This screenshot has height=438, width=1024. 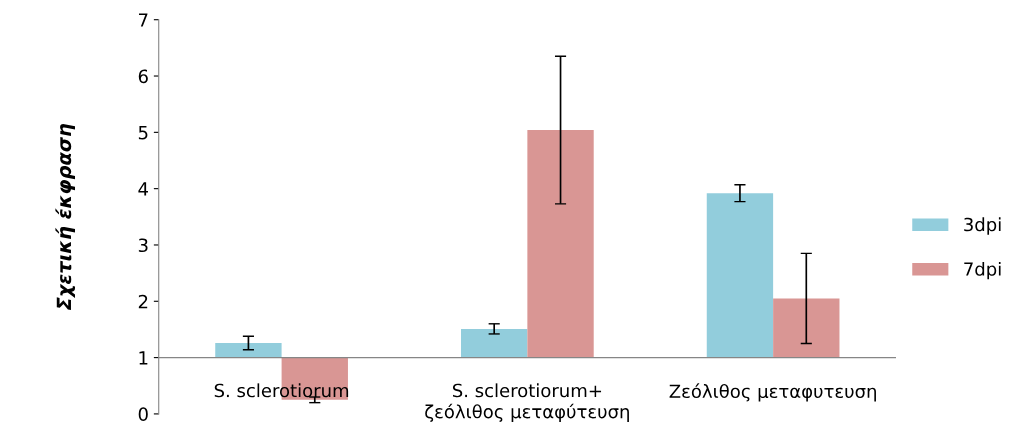 I want to click on x-tick-label: Ζεόλιθος μεταφυτευση, so click(x=772, y=392).